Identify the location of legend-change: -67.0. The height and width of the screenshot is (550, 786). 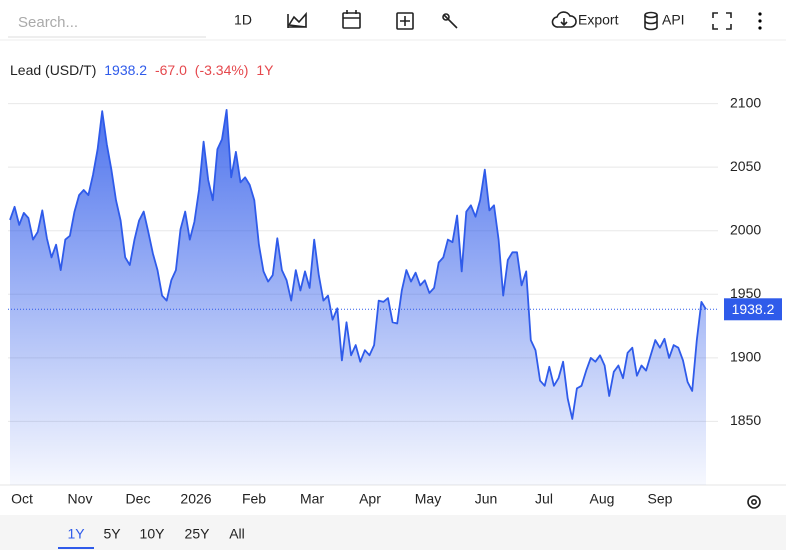
(171, 70).